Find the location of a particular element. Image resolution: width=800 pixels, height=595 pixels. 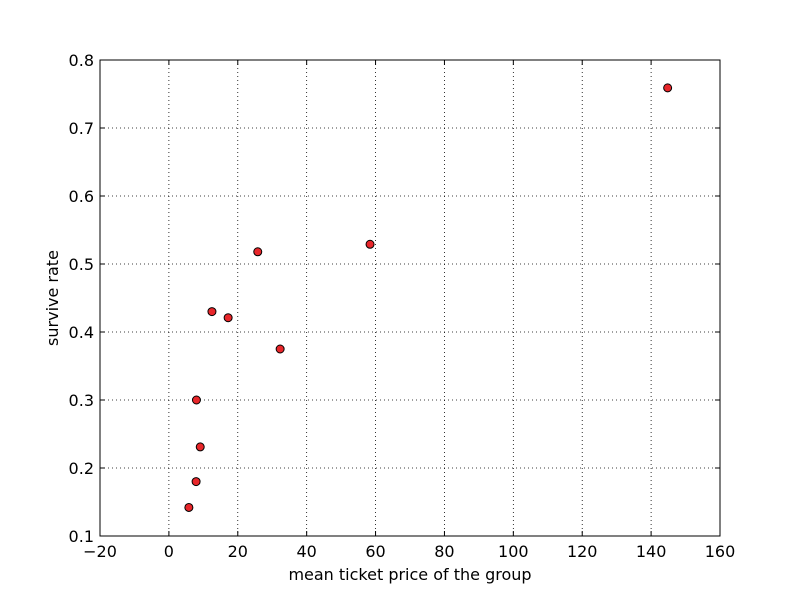

y-tick-label: 0.8 is located at coordinates (81, 60).